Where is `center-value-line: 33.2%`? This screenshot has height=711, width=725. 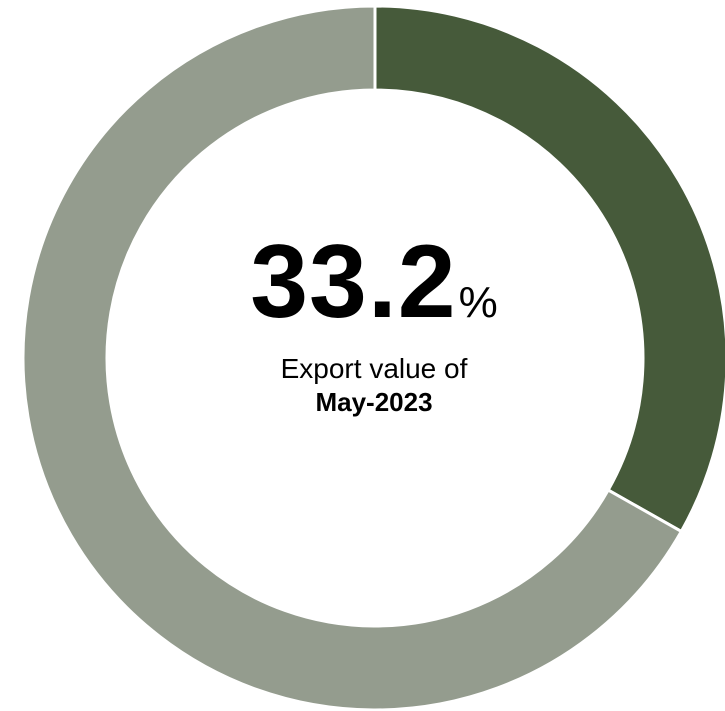
center-value-line: 33.2% is located at coordinates (374, 282).